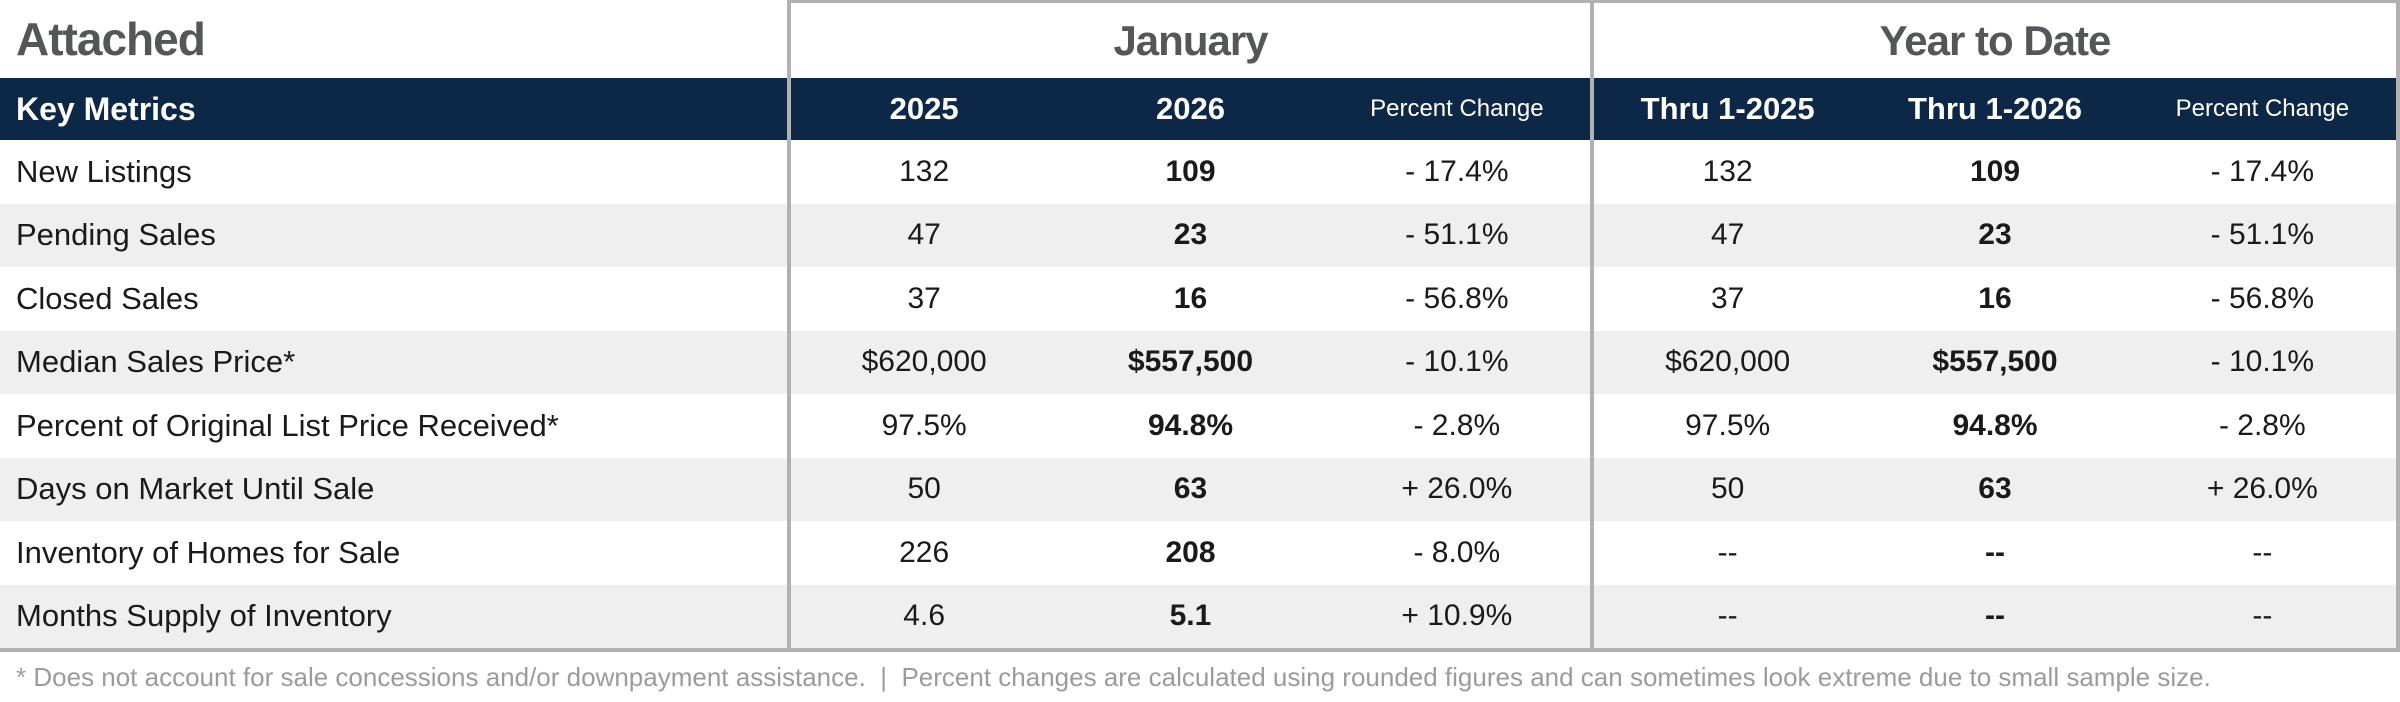 Image resolution: width=2400 pixels, height=702 pixels. What do you see at coordinates (924, 298) in the screenshot?
I see `cell-jan-2025: 37` at bounding box center [924, 298].